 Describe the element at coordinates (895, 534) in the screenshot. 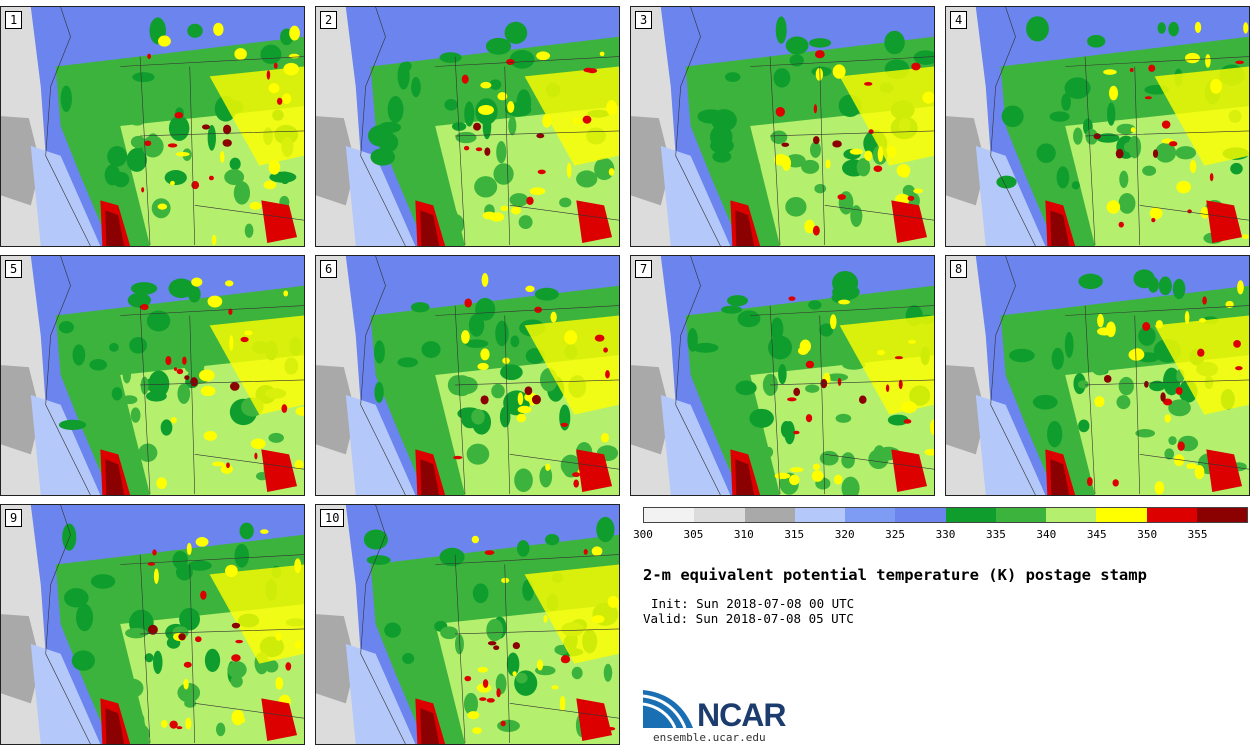

I see `colorbar-tick-label: 325` at that location.